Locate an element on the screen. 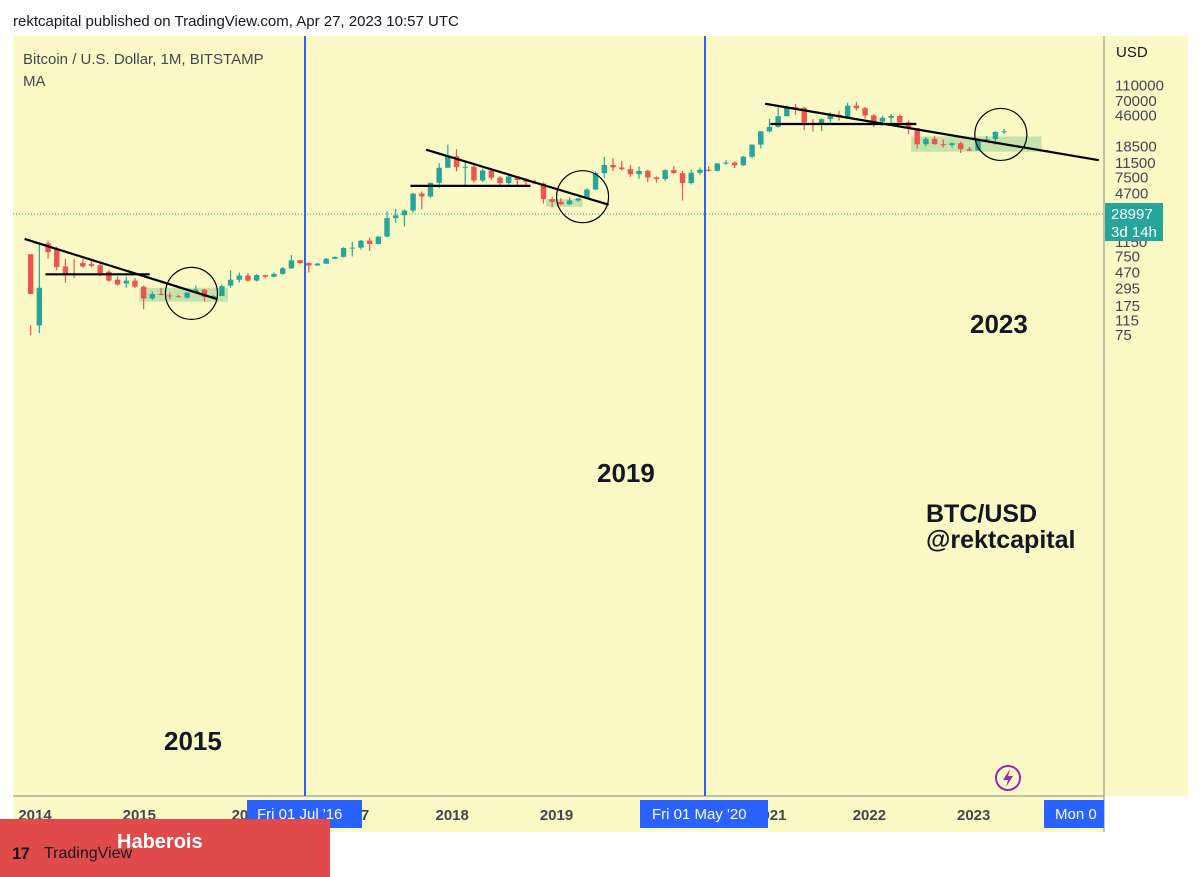 The height and width of the screenshot is (877, 1200). haberois-banner: Haberois is located at coordinates (160, 842).